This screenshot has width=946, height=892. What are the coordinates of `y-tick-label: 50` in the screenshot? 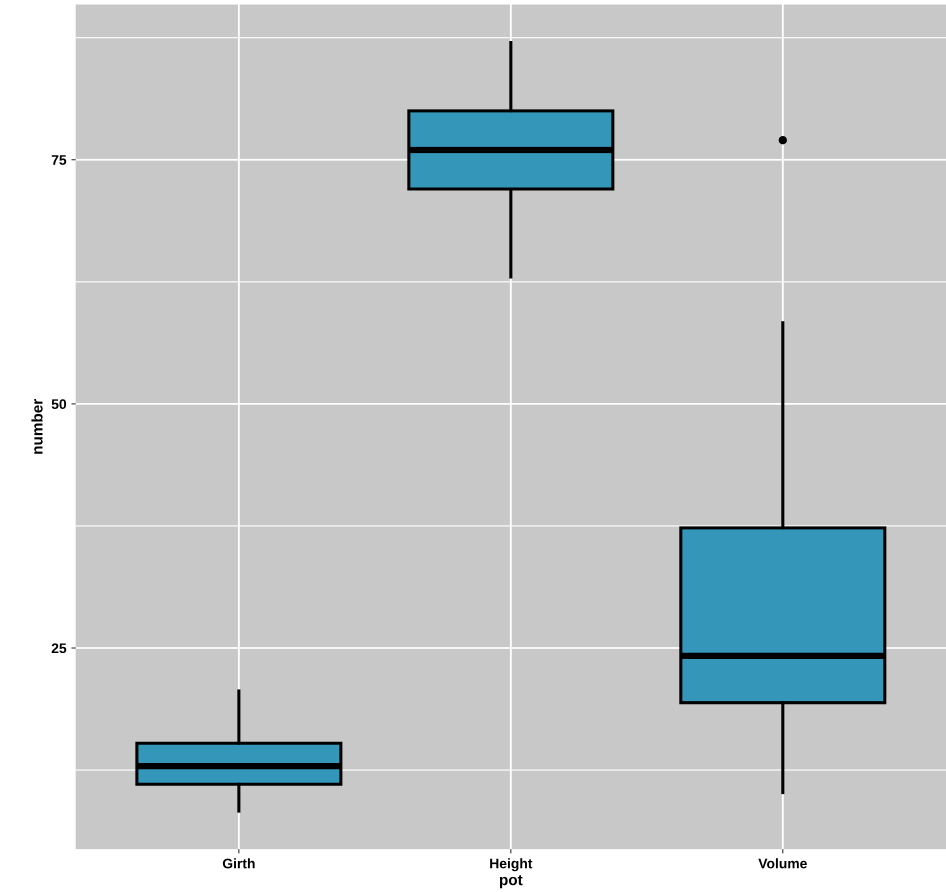 It's located at (59, 404).